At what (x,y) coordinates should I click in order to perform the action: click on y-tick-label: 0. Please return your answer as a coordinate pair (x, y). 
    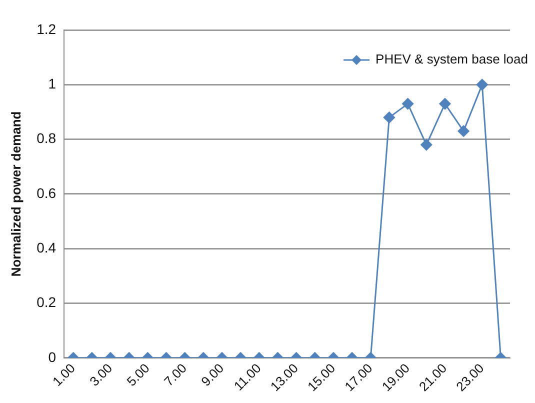
    Looking at the image, I should click on (52, 356).